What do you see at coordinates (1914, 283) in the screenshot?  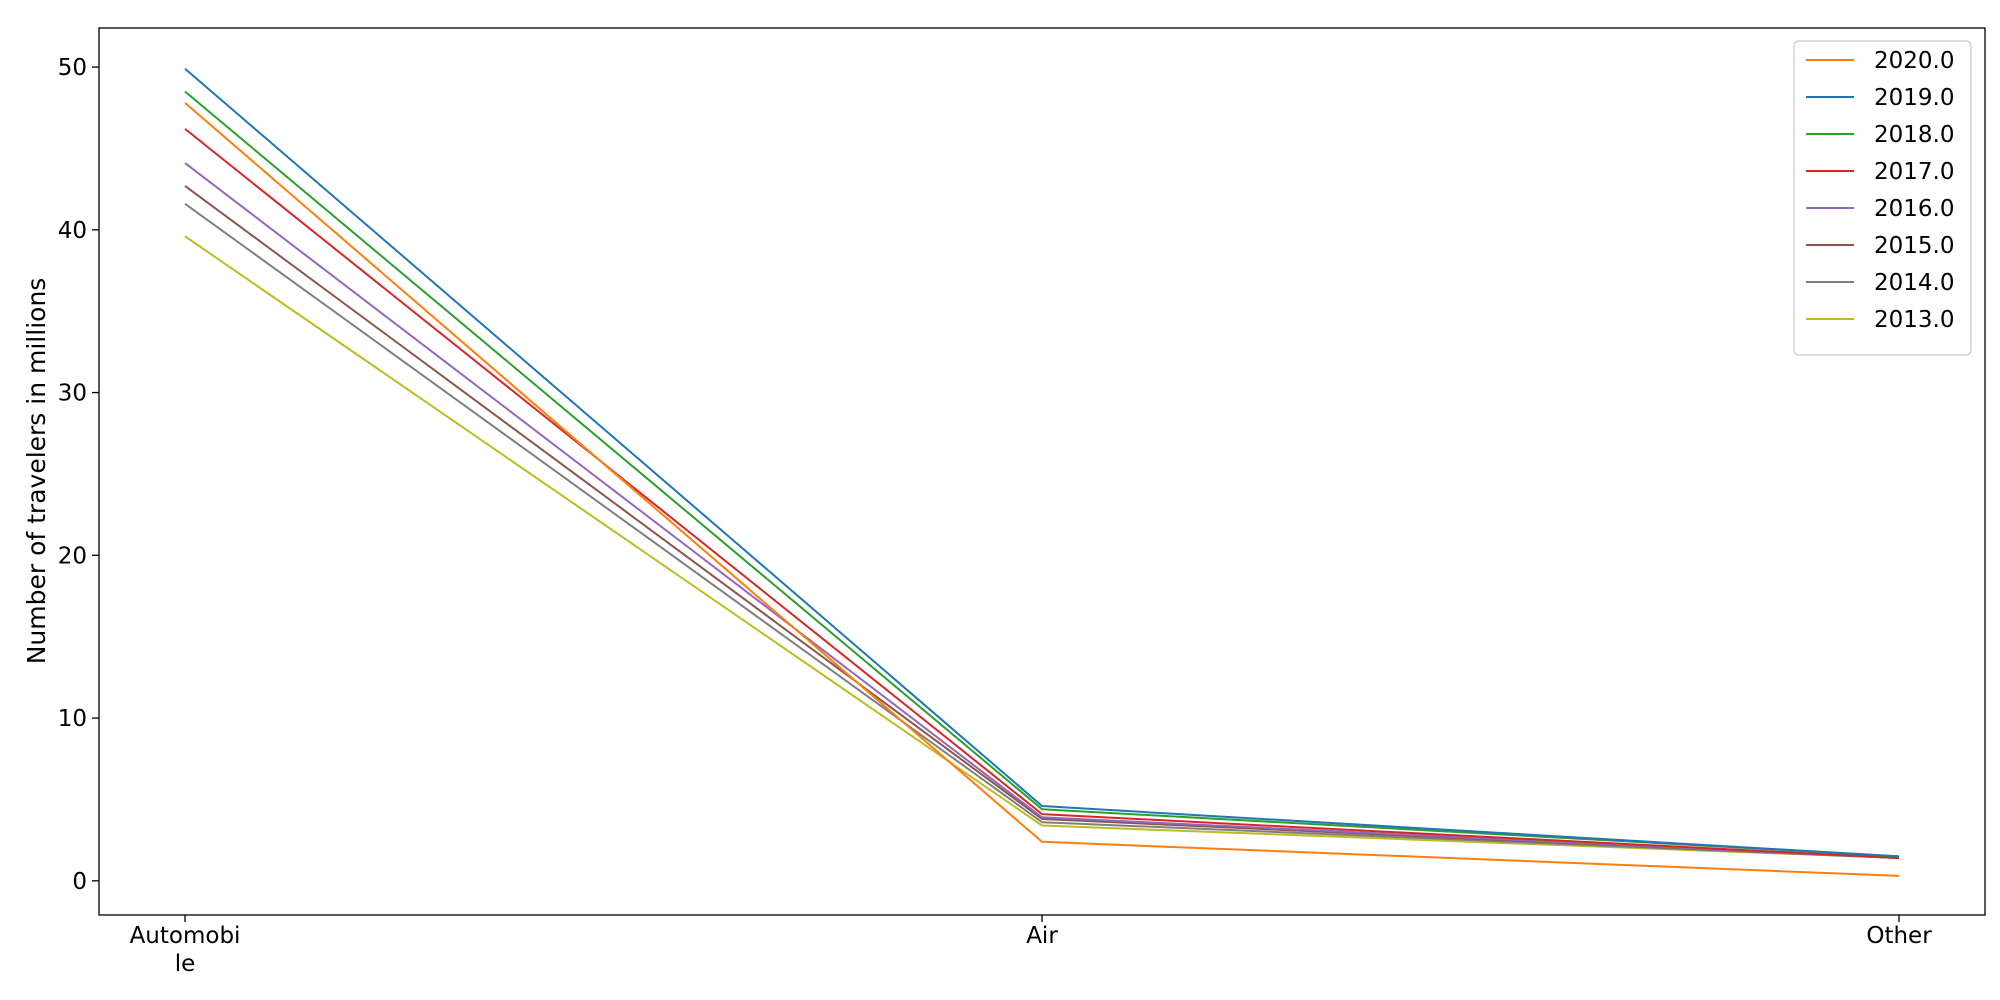 I see `legend-entry-label: 2014.0` at bounding box center [1914, 283].